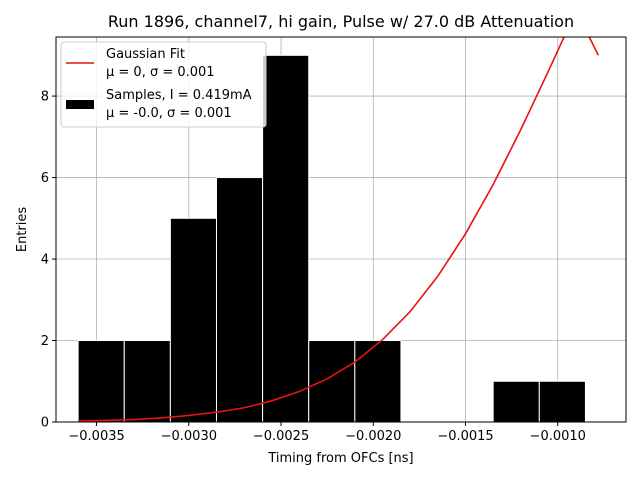  I want to click on legend-fit-stats: μ = 0, σ = 0.001, so click(160, 72).